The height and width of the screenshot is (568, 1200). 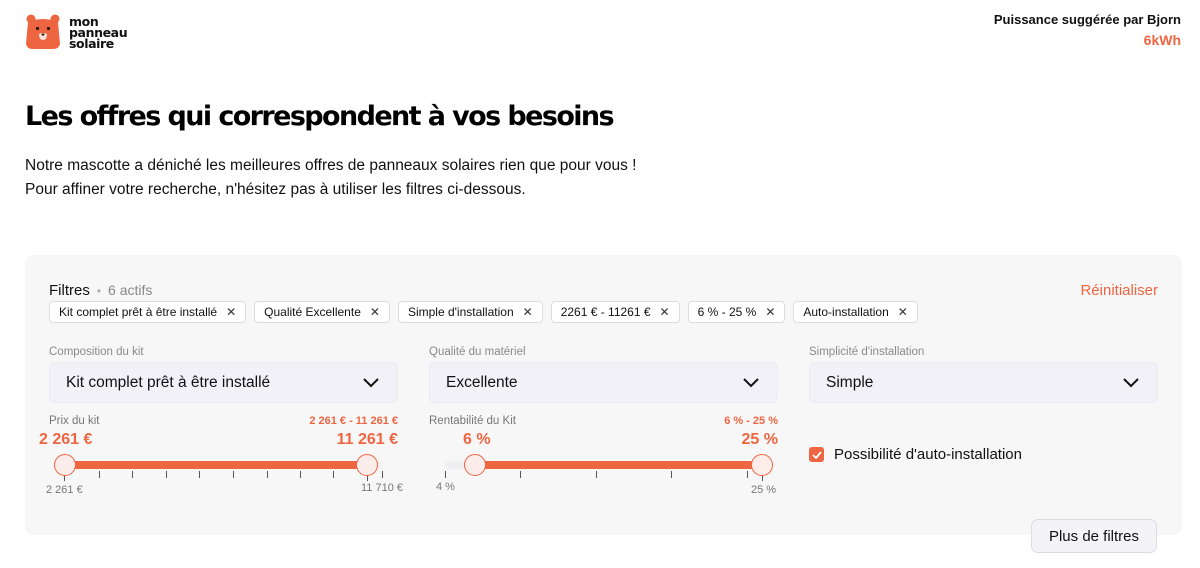 I want to click on filter-chip-price: 2261 € - 11261 € ✕, so click(x=615, y=312).